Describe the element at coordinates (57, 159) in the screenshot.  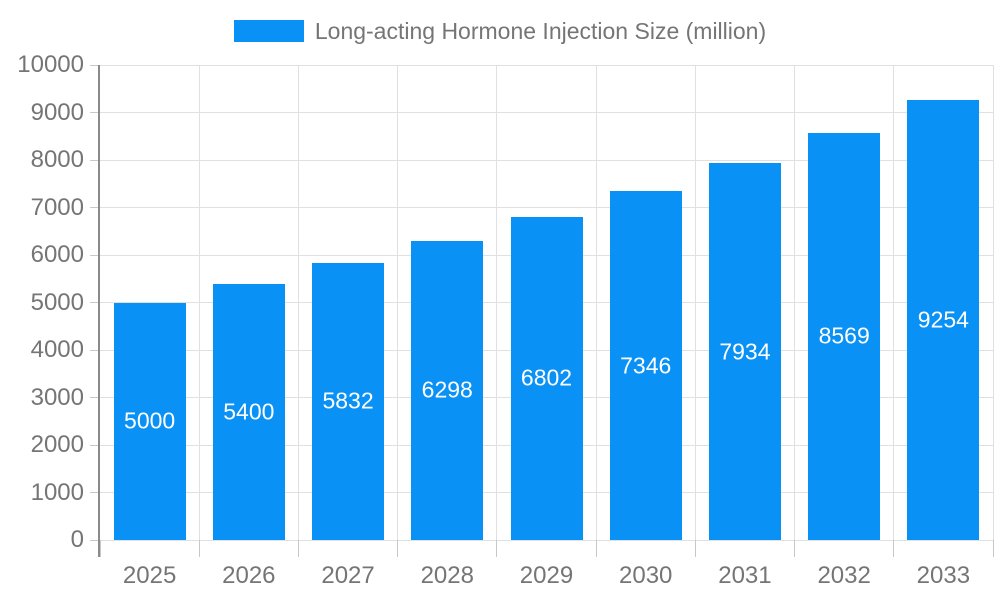
I see `y-axis-tick-label: 8000` at that location.